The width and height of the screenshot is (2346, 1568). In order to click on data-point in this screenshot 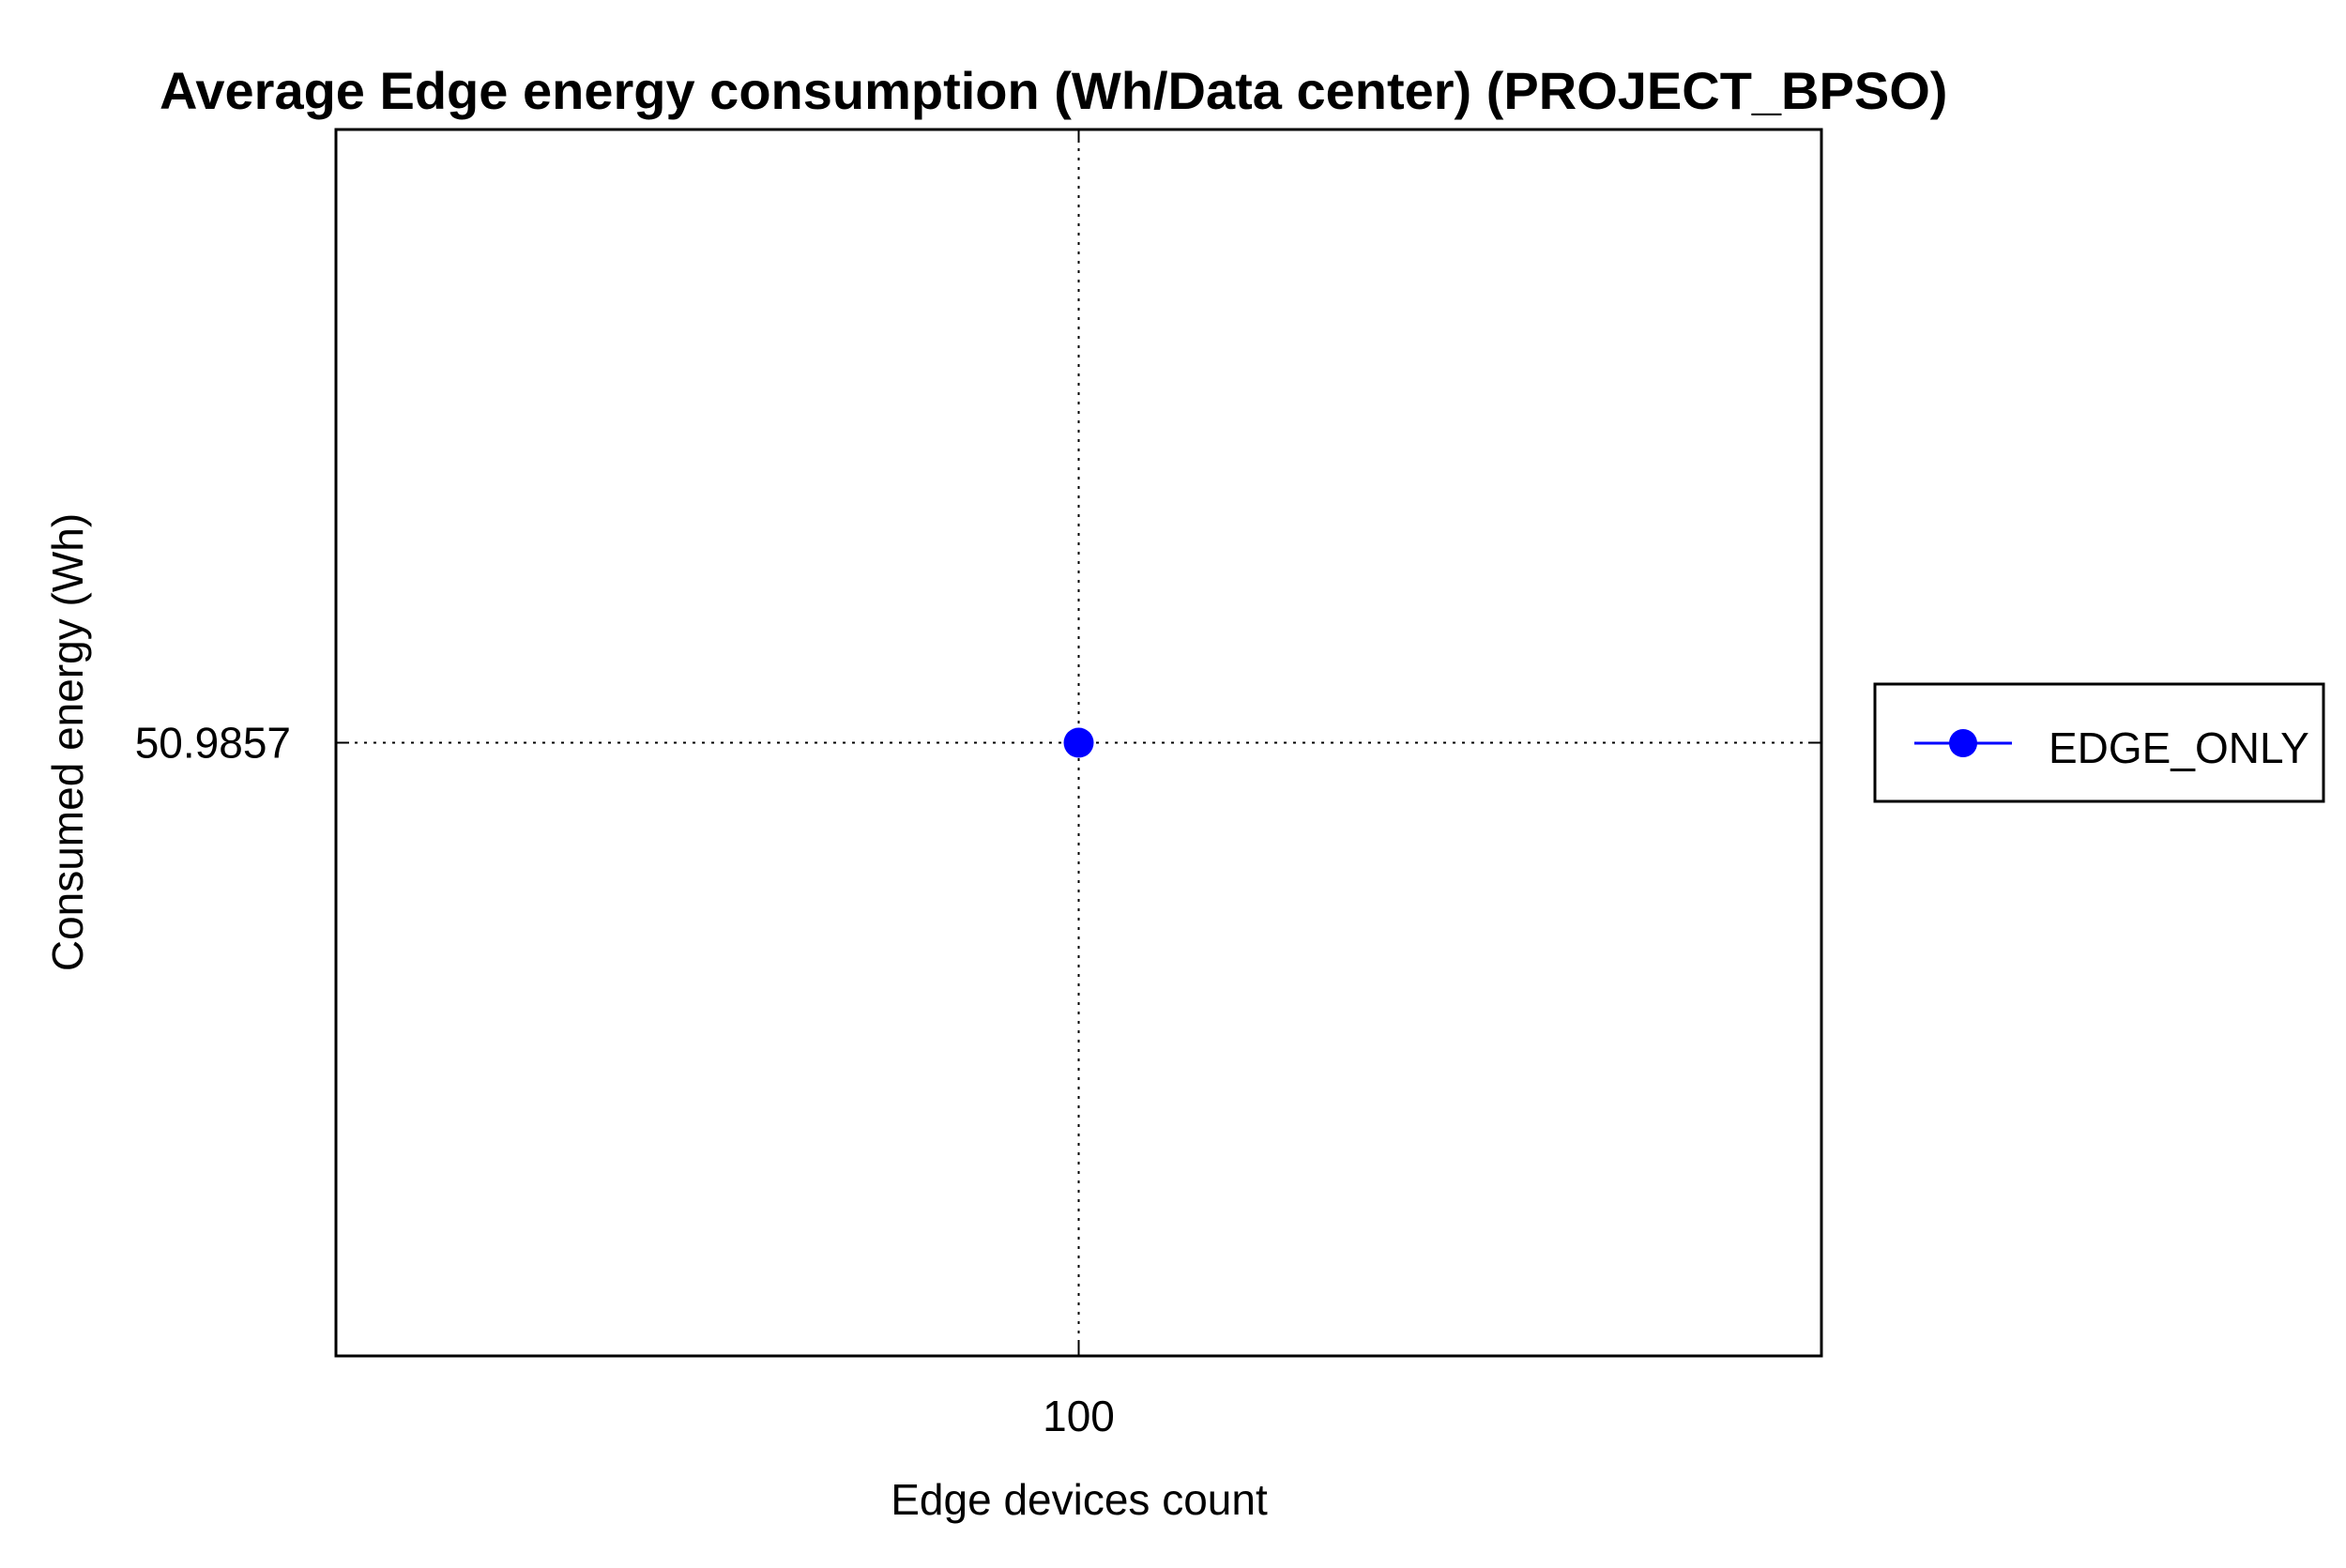, I will do `click(1078, 742)`.